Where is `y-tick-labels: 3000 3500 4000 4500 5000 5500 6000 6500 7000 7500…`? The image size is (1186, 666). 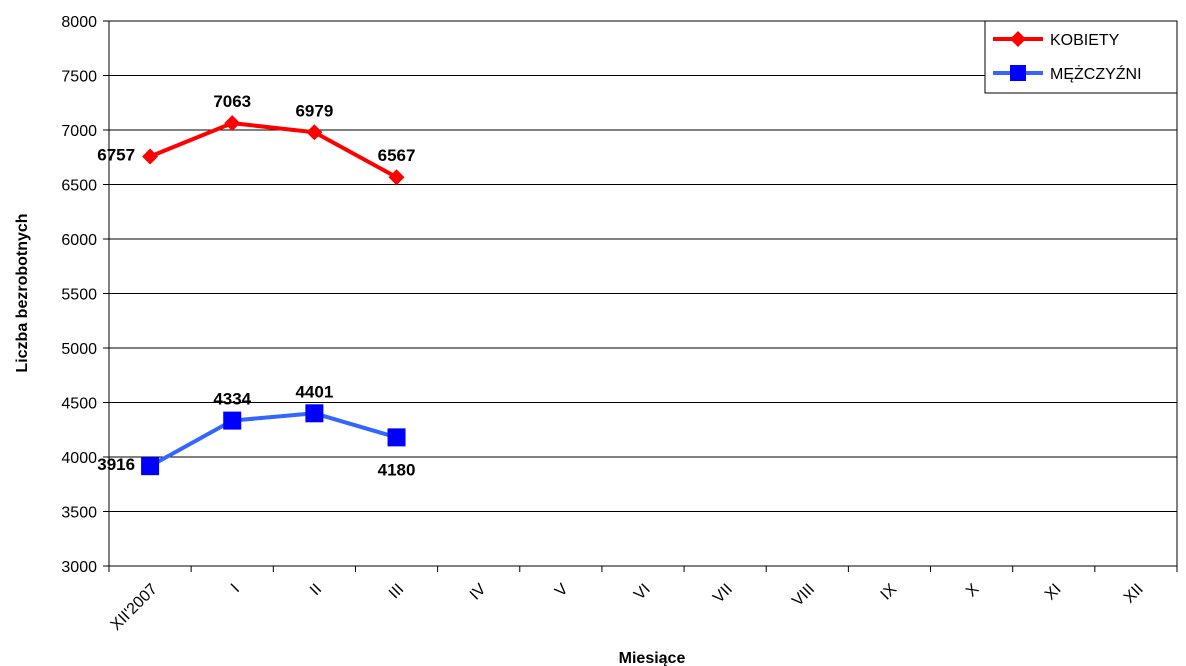 y-tick-labels: 3000 3500 4000 4500 5000 5500 6000 6500 7000 7500… is located at coordinates (79, 295).